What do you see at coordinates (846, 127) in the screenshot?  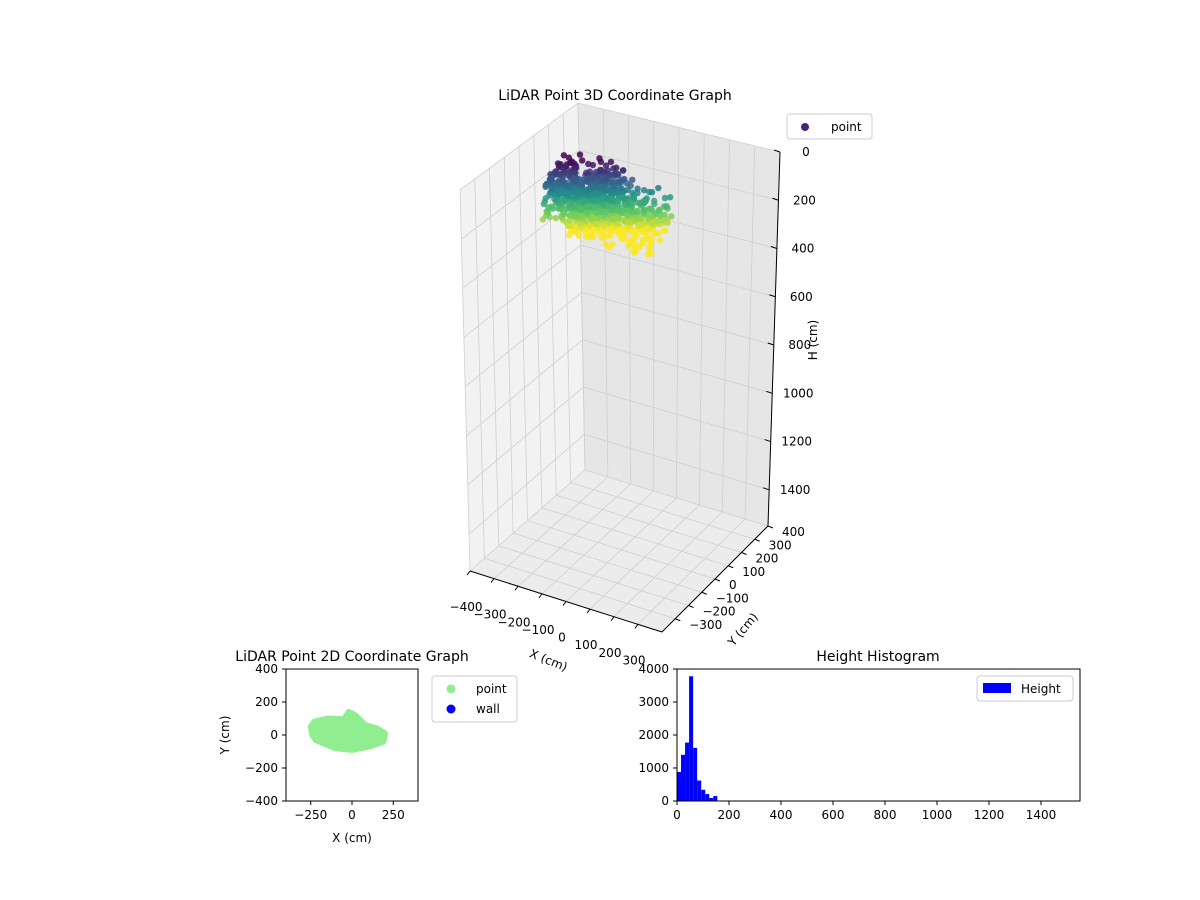 I see `legend-3d-label: point` at bounding box center [846, 127].